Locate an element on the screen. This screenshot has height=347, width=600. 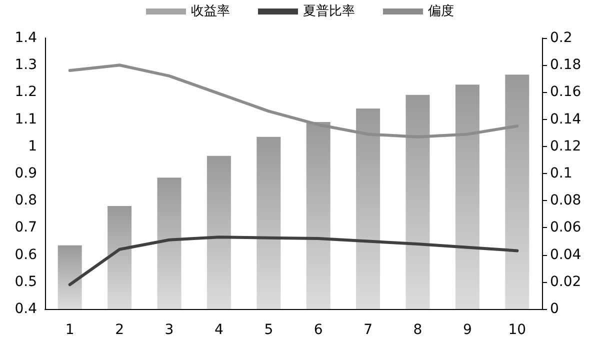
y2-tick-label: 0.14 is located at coordinates (566, 119).